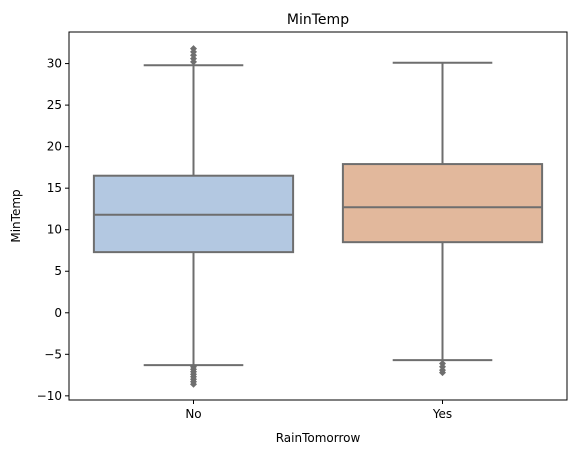 This screenshot has width=578, height=455. I want to click on y-tick-label: 10, so click(54, 230).